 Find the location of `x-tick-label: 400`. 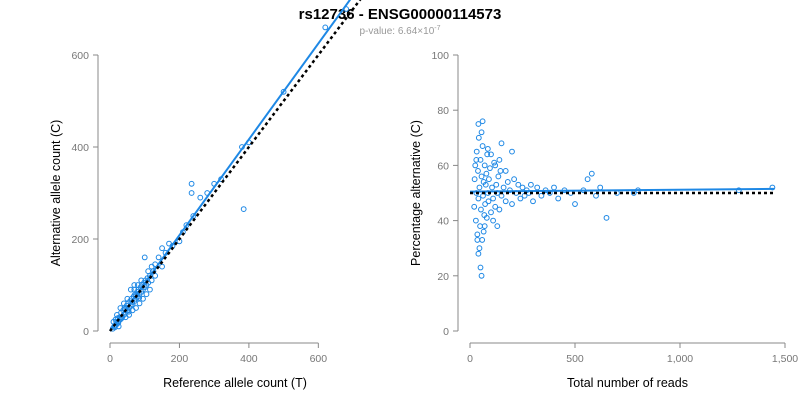

x-tick-label: 400 is located at coordinates (249, 359).